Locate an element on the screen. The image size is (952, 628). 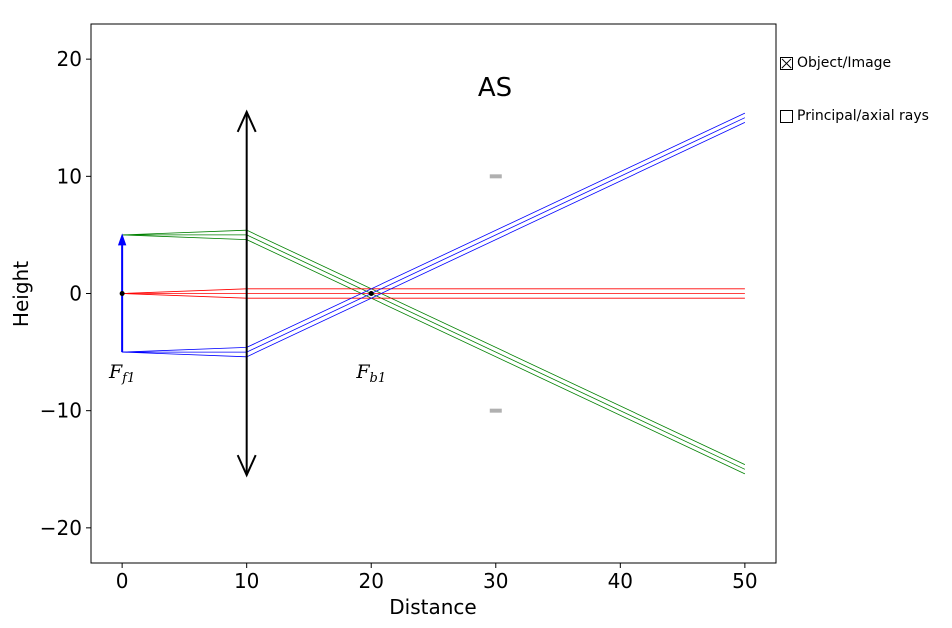
x-tick-label-0: 0 is located at coordinates (122, 581).